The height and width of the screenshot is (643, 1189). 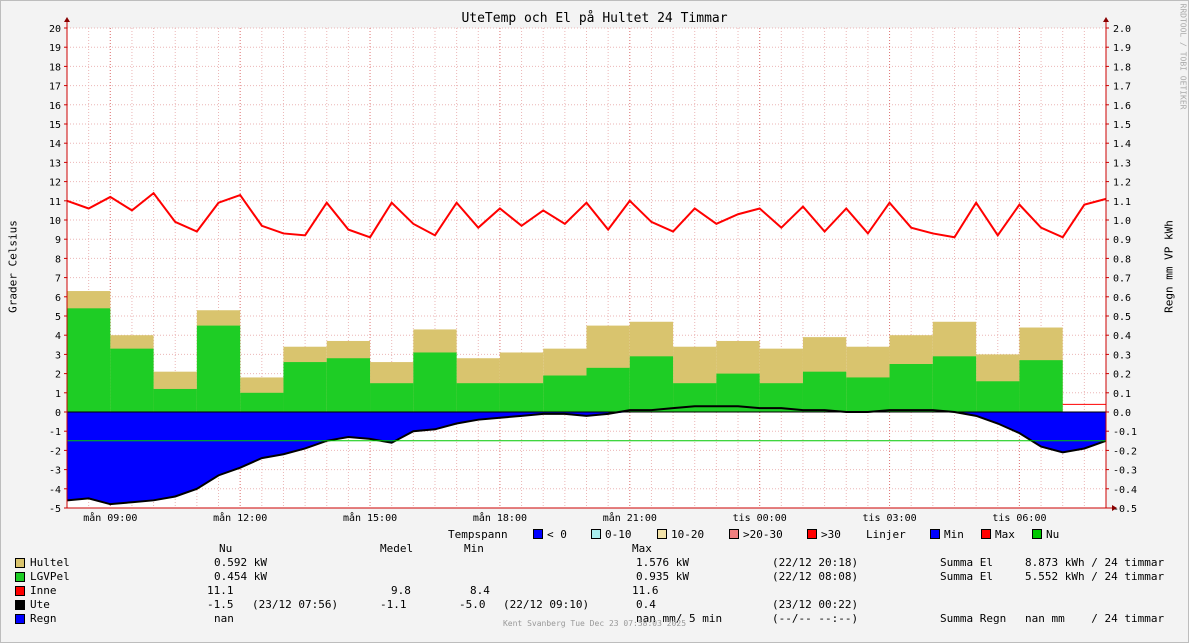 What do you see at coordinates (401, 590) in the screenshot?
I see `stats-medel: 9.8` at bounding box center [401, 590].